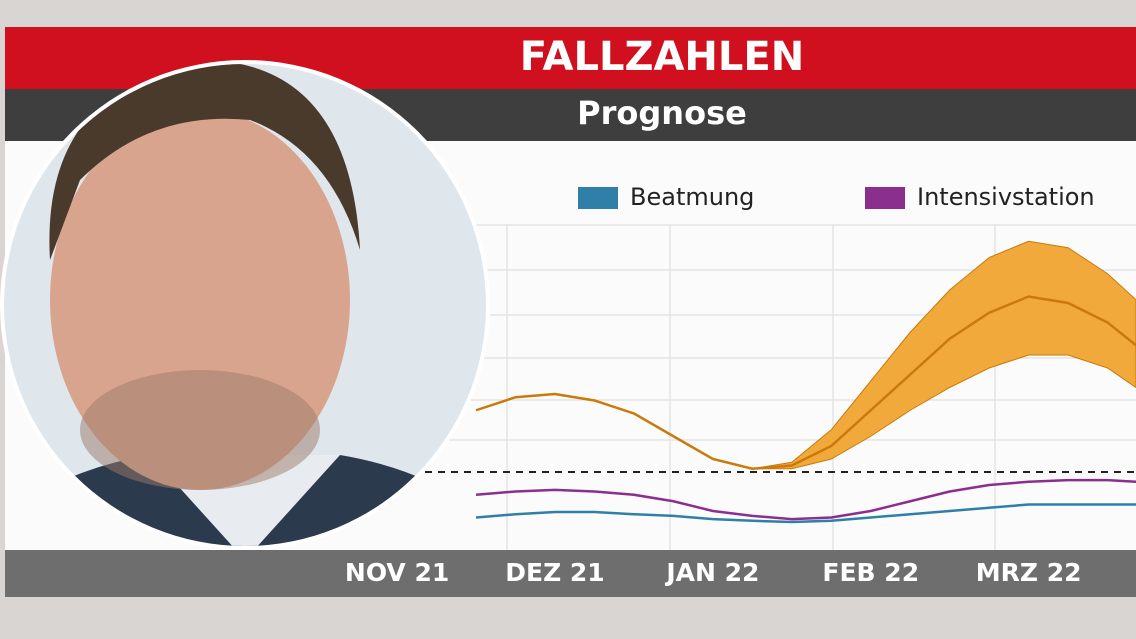 The height and width of the screenshot is (639, 1136). What do you see at coordinates (711, 572) in the screenshot?
I see `x-tick-label: JAN 22` at bounding box center [711, 572].